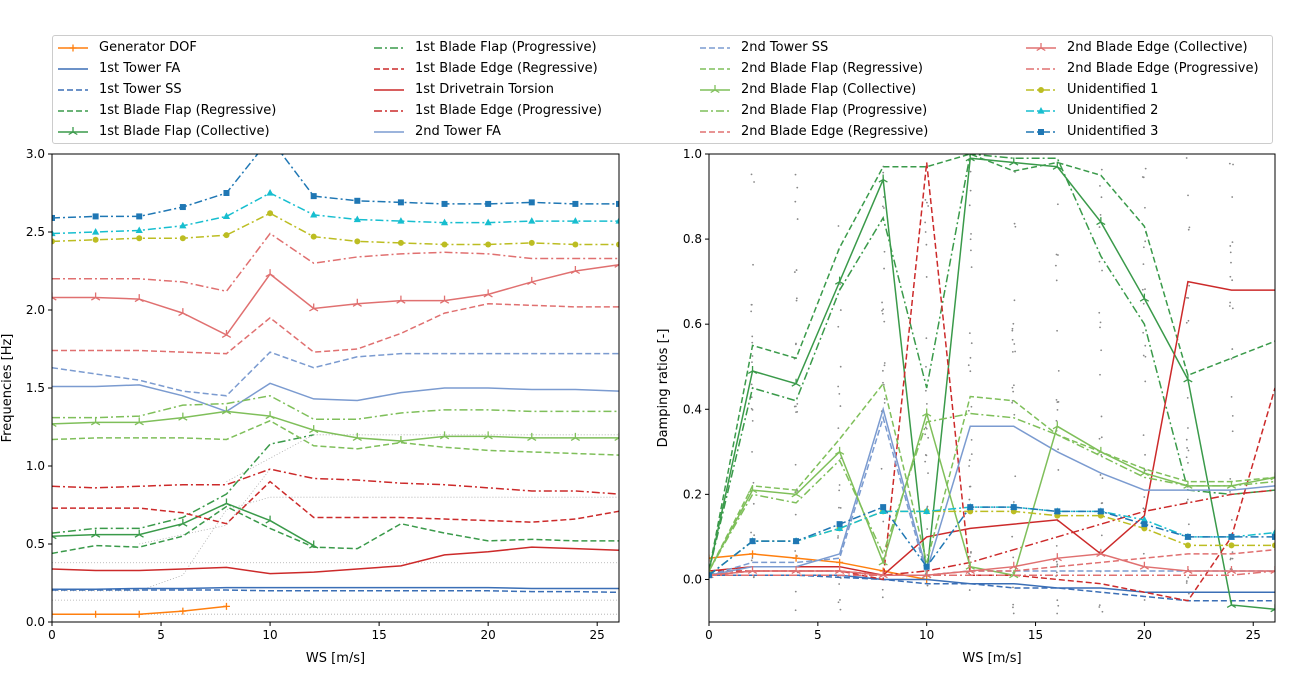  Describe the element at coordinates (335, 425) in the screenshot. I see `plot1-series-2nd-blade-flap-collective` at that location.